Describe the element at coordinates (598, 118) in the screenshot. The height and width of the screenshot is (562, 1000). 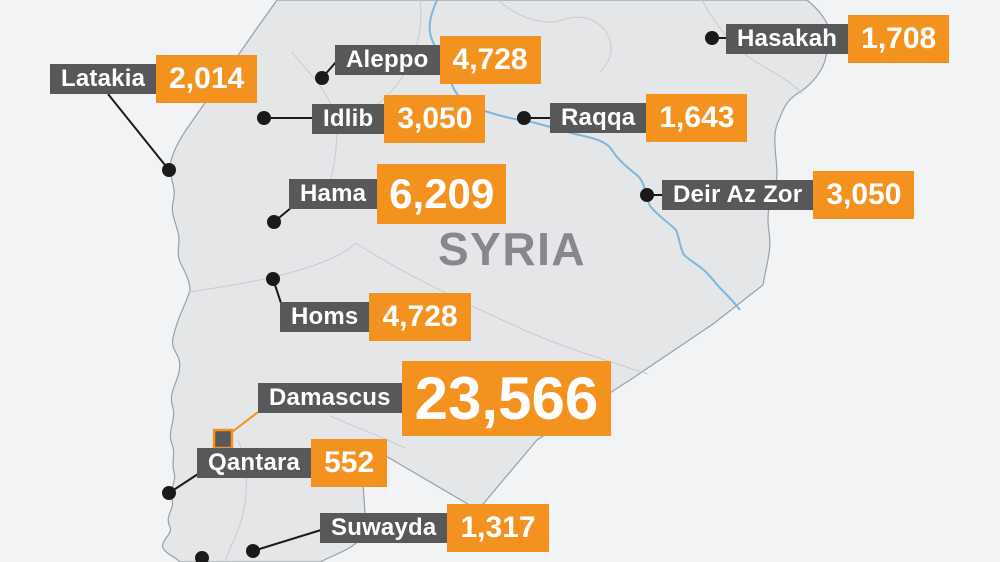
I see `city-name-badge: Raqqa` at that location.